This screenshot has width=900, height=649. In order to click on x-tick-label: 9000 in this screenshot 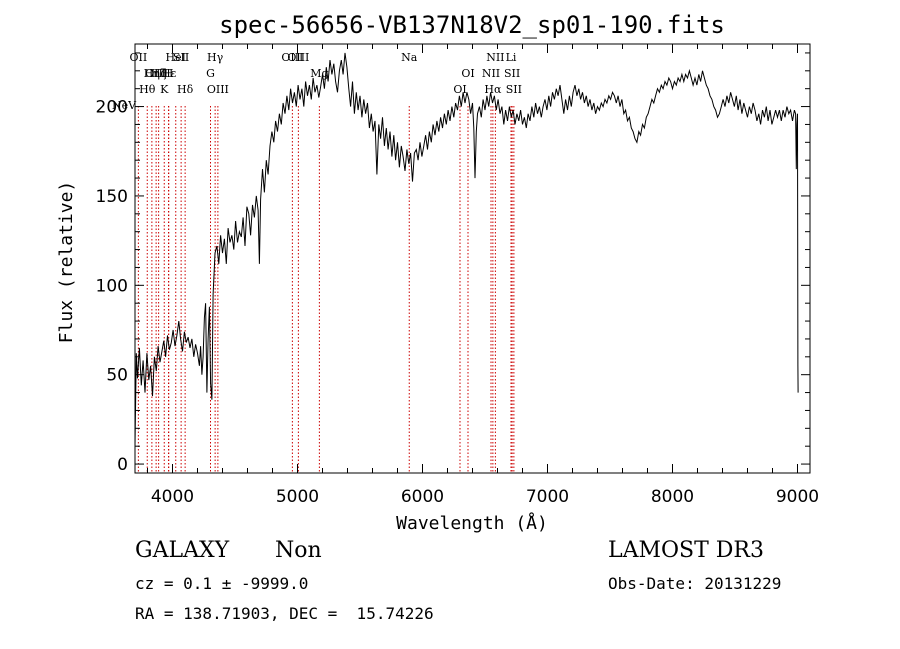, I will do `click(797, 497)`.